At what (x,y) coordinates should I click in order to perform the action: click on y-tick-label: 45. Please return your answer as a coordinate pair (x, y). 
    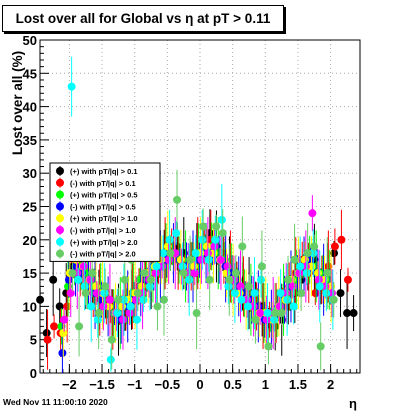
    Looking at the image, I should click on (30, 73).